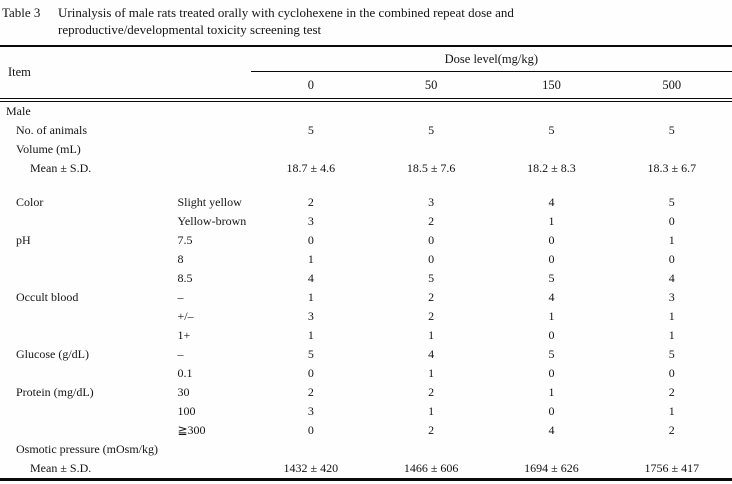 This screenshot has width=732, height=484. I want to click on table-row: Color Slight yellow 2 3 4 5, so click(366, 202).